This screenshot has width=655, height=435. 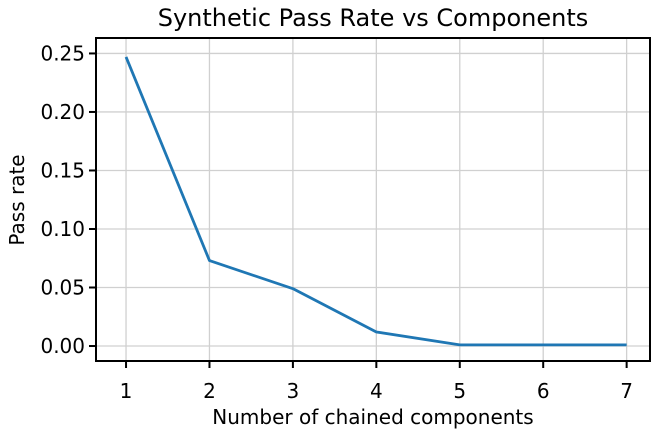 I want to click on x-tick-label: 7, so click(x=626, y=391).